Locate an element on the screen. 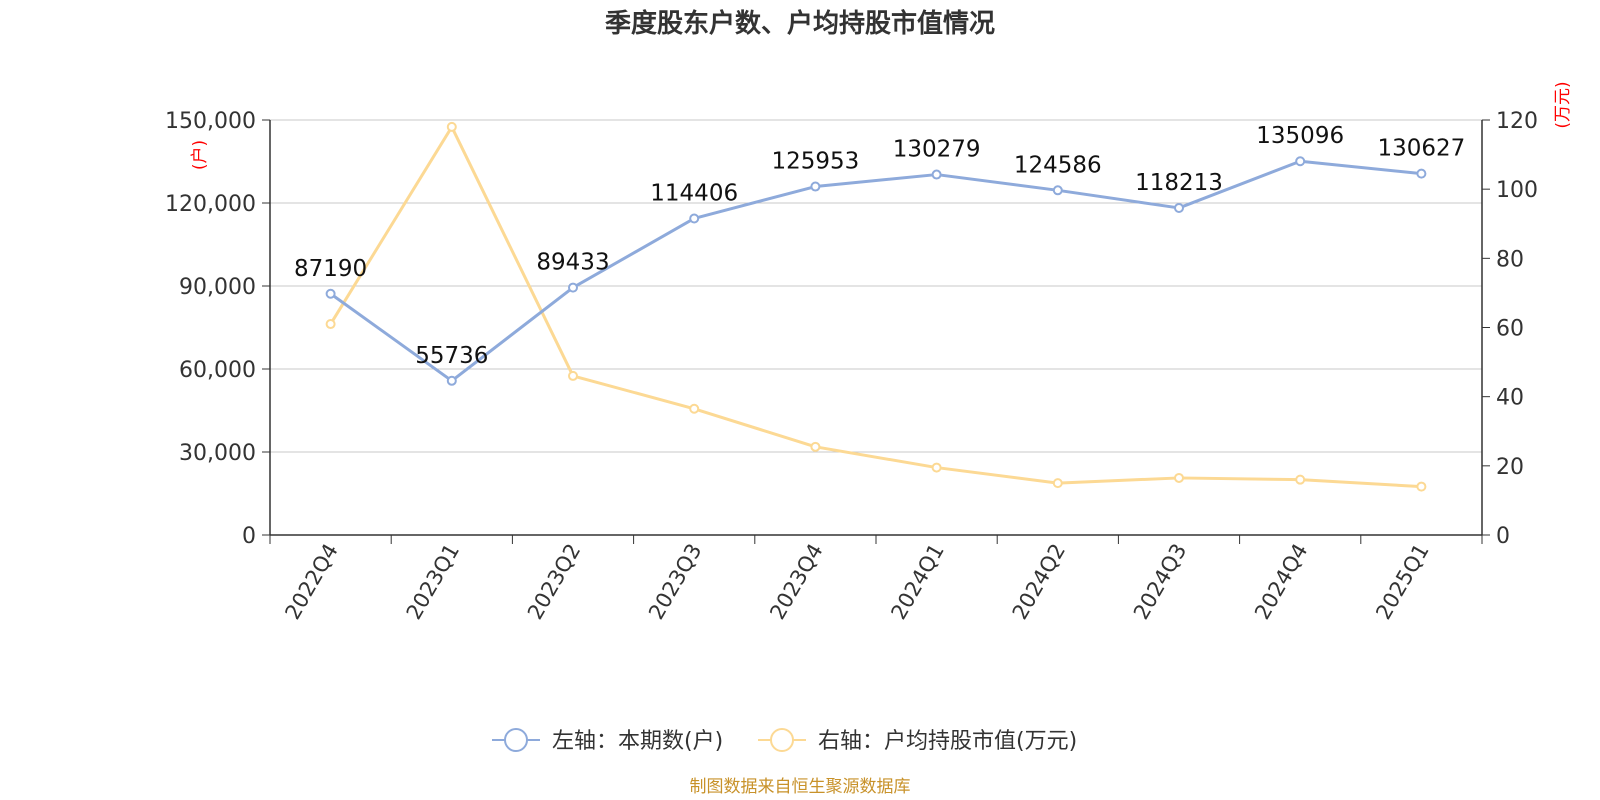 This screenshot has height=800, width=1600. left-tick-label: 60,000 is located at coordinates (217, 370).